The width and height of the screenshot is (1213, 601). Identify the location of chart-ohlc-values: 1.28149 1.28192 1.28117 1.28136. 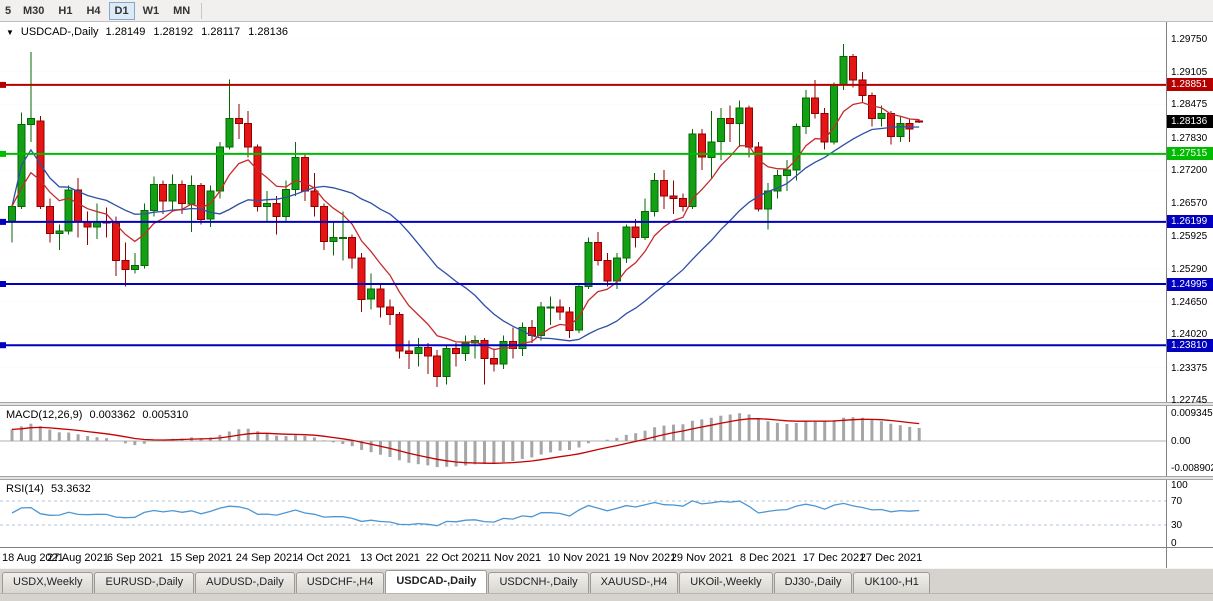
(196, 32).